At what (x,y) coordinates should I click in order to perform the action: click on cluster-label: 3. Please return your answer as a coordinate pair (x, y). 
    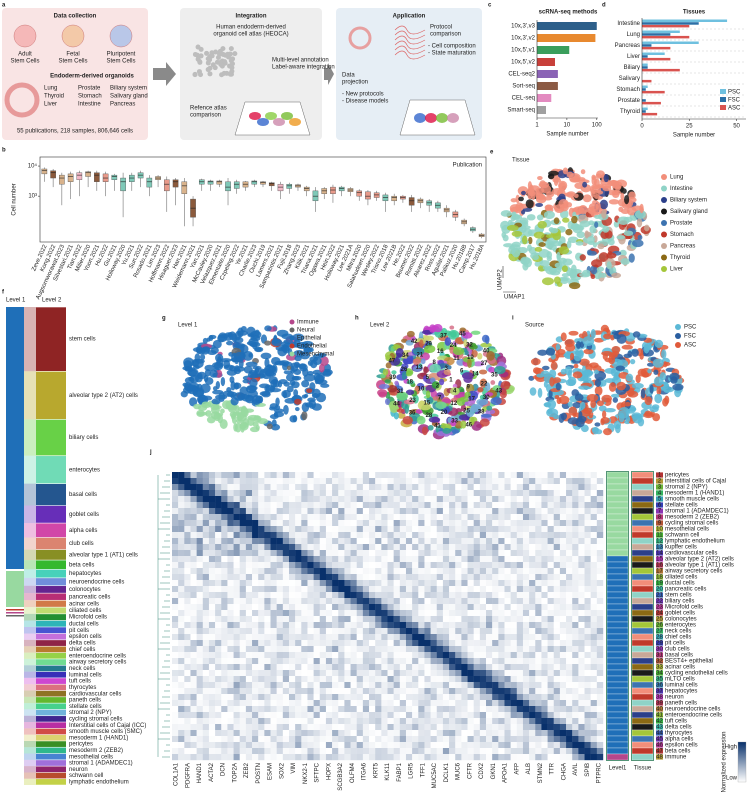
    Looking at the image, I should click on (446, 369).